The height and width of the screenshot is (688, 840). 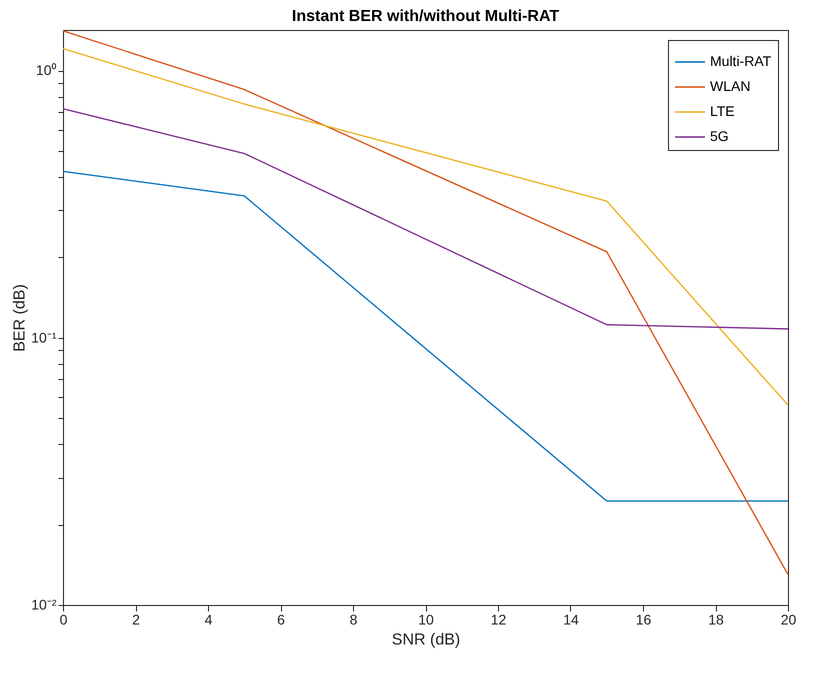 What do you see at coordinates (64, 620) in the screenshot?
I see `x-tick-label: 0` at bounding box center [64, 620].